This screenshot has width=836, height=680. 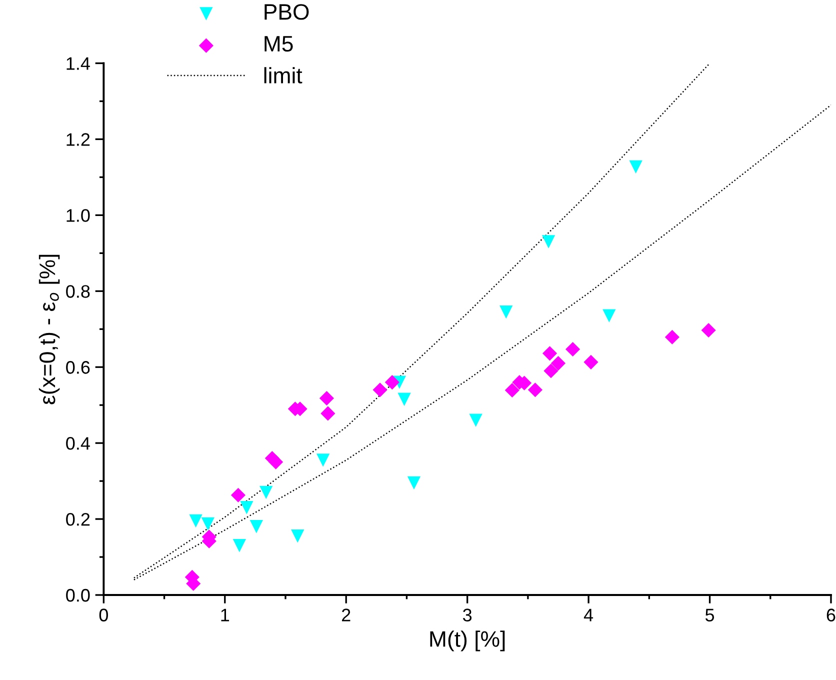 What do you see at coordinates (283, 75) in the screenshot?
I see `legend-label: limit` at bounding box center [283, 75].